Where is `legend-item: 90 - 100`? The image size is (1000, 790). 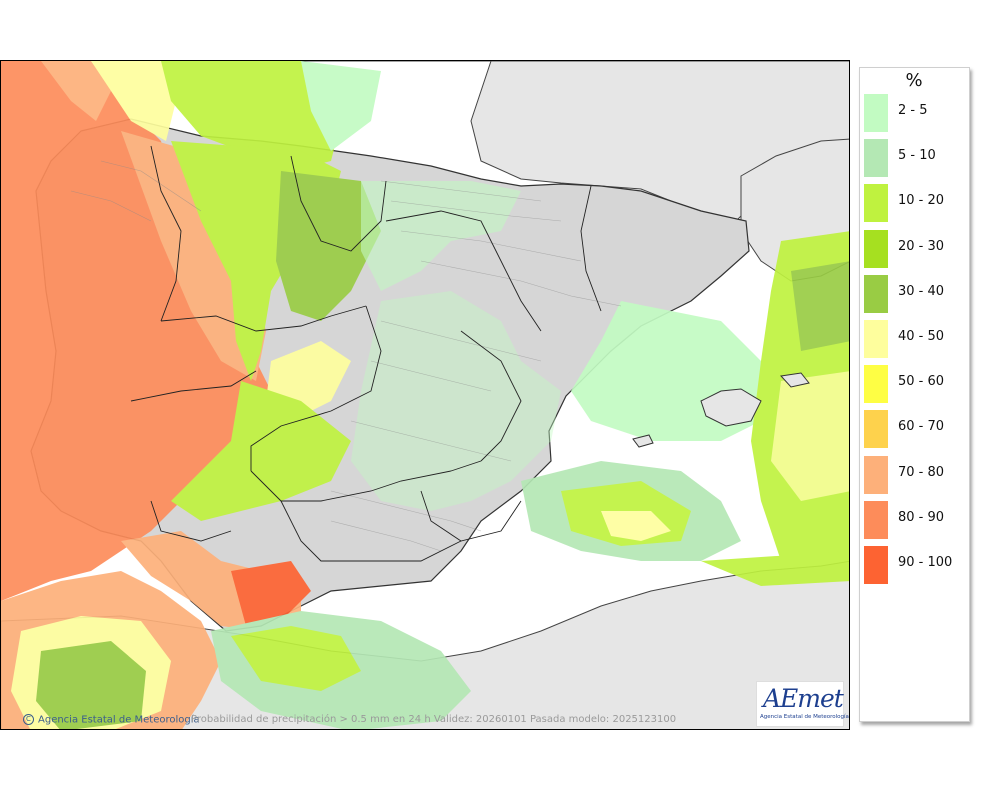 legend-item: 90 - 100 is located at coordinates (916, 565).